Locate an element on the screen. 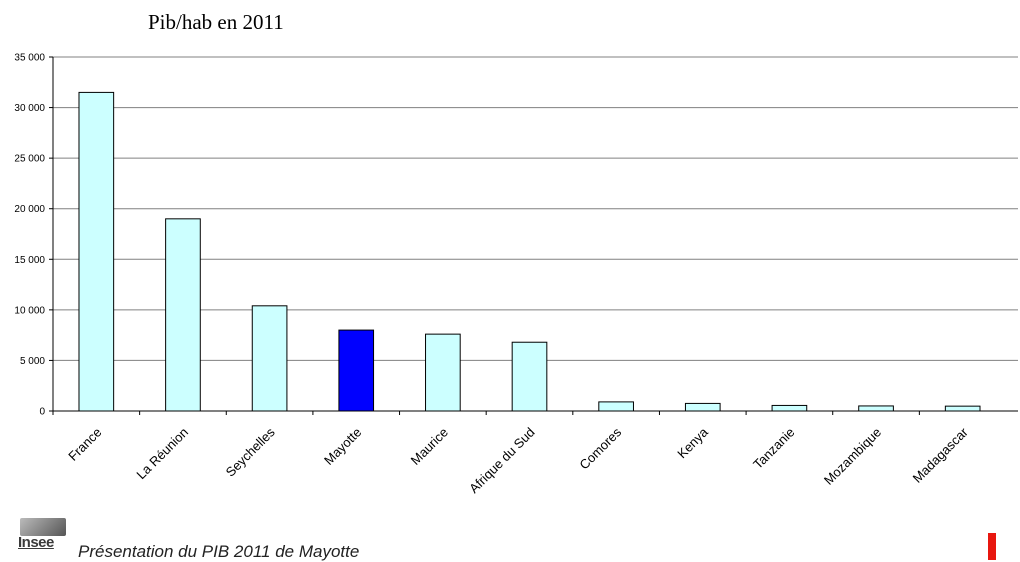  x-tick-label: Comores is located at coordinates (600, 448).